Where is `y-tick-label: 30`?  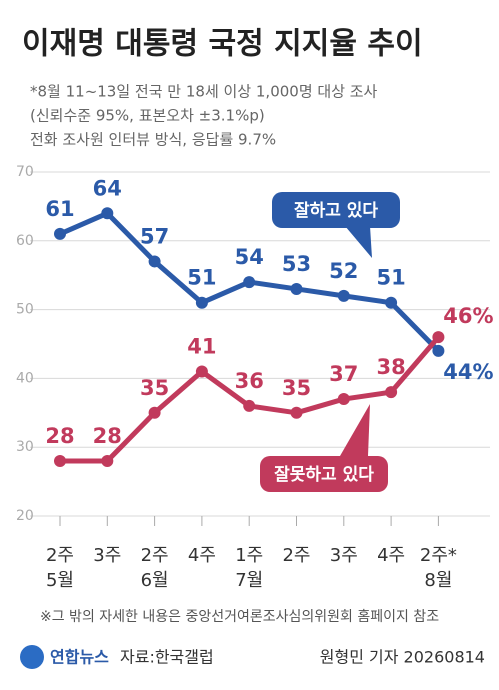 y-tick-label: 30 is located at coordinates (25, 447).